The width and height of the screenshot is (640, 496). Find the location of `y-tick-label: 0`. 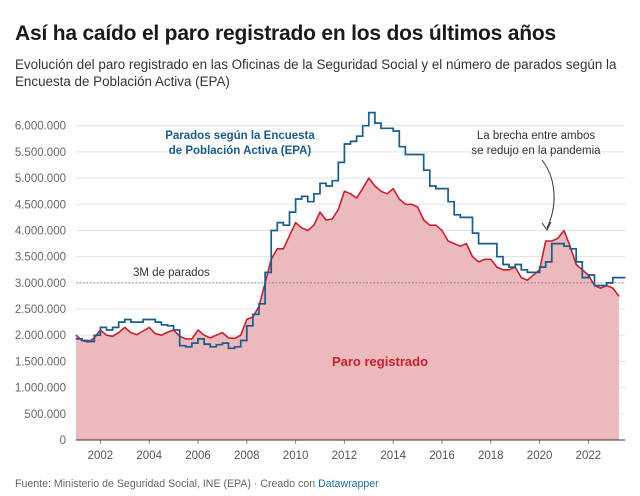

y-tick-label: 0 is located at coordinates (63, 441).